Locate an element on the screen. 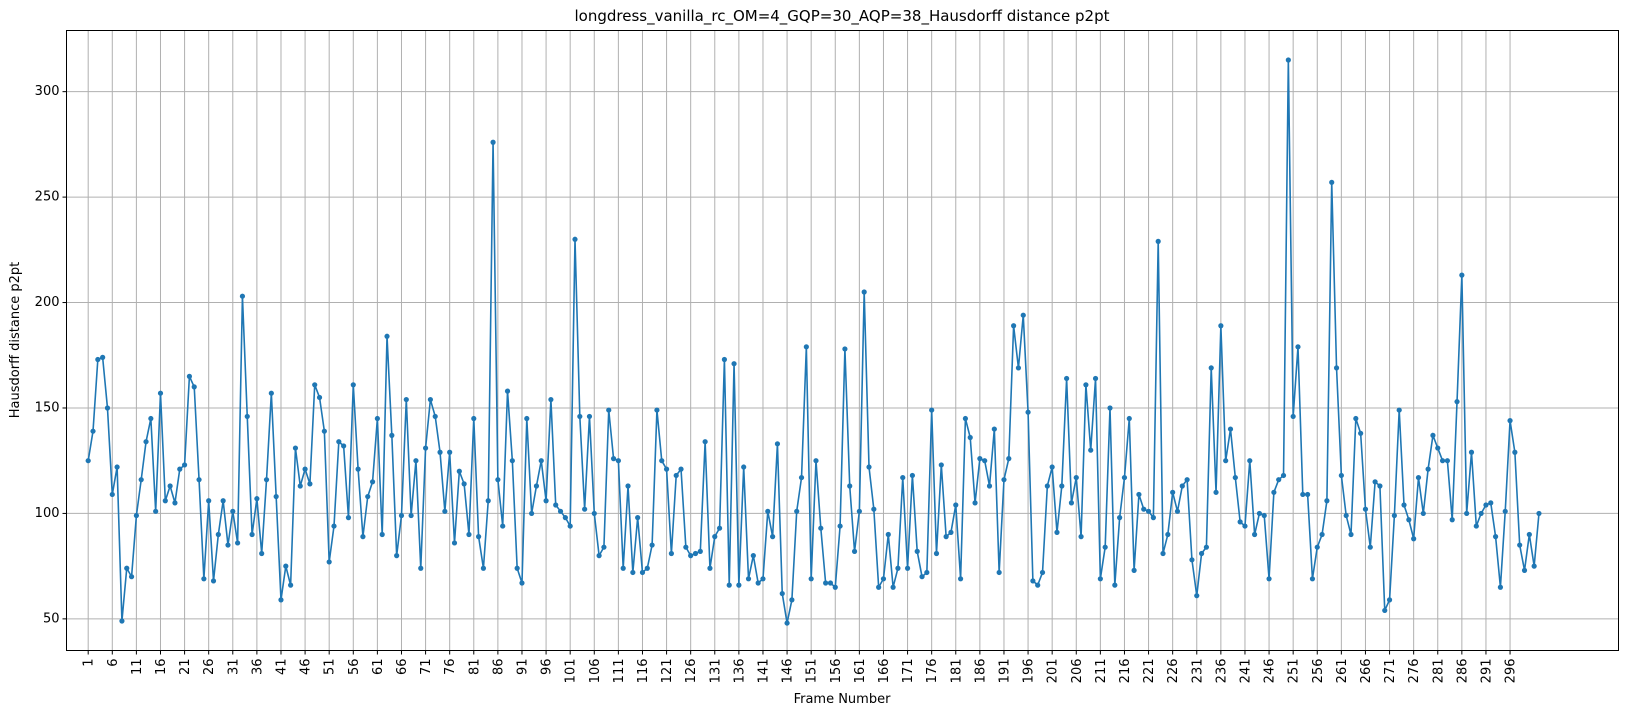 This screenshot has width=1625, height=712. x-tick-label: 146 is located at coordinates (788, 671).